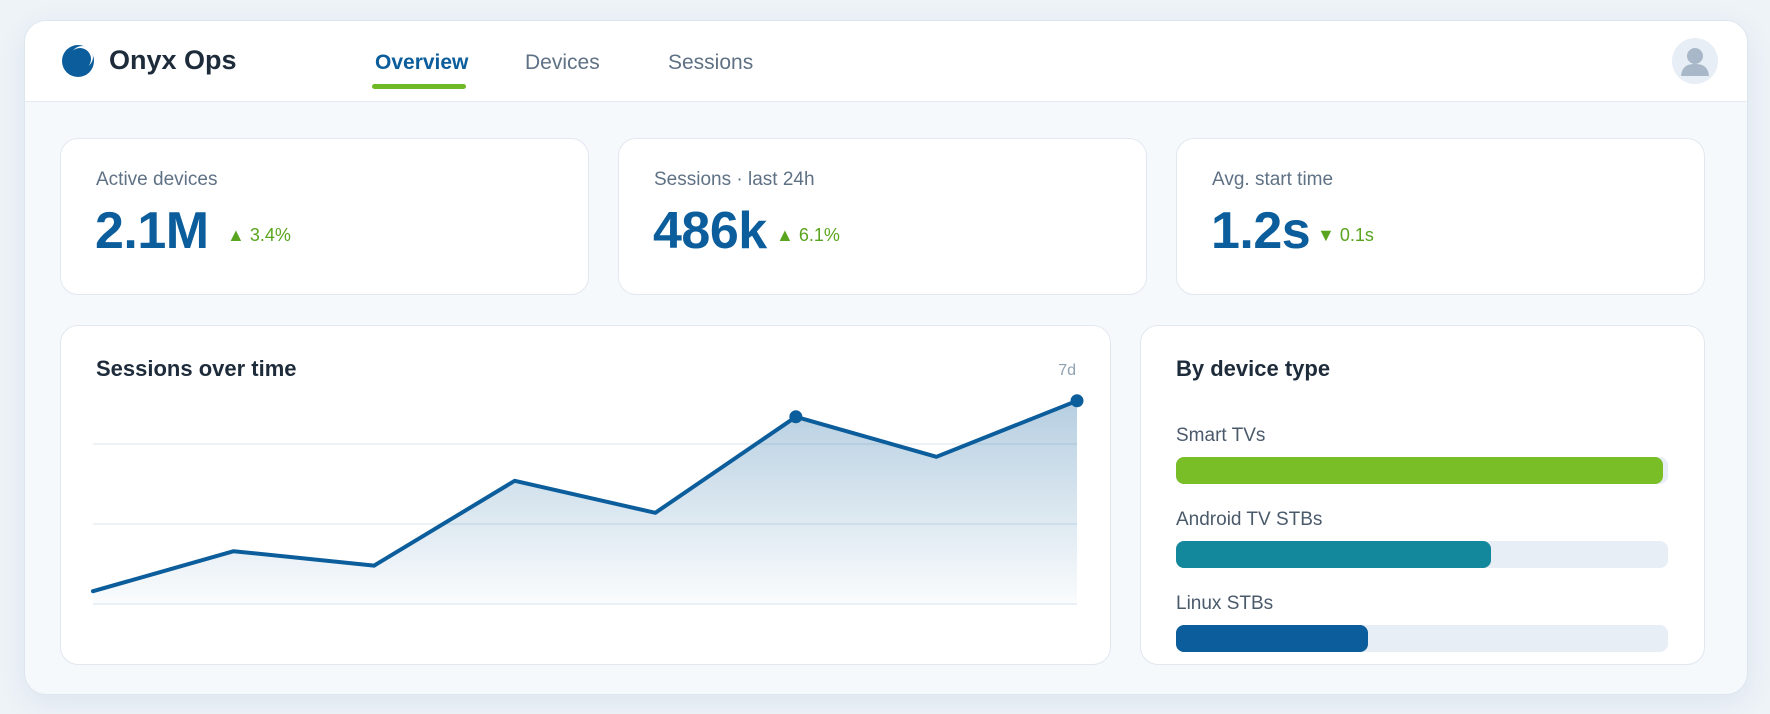 This screenshot has width=1770, height=714. What do you see at coordinates (711, 62) in the screenshot?
I see `tab-sessions: Sessions` at bounding box center [711, 62].